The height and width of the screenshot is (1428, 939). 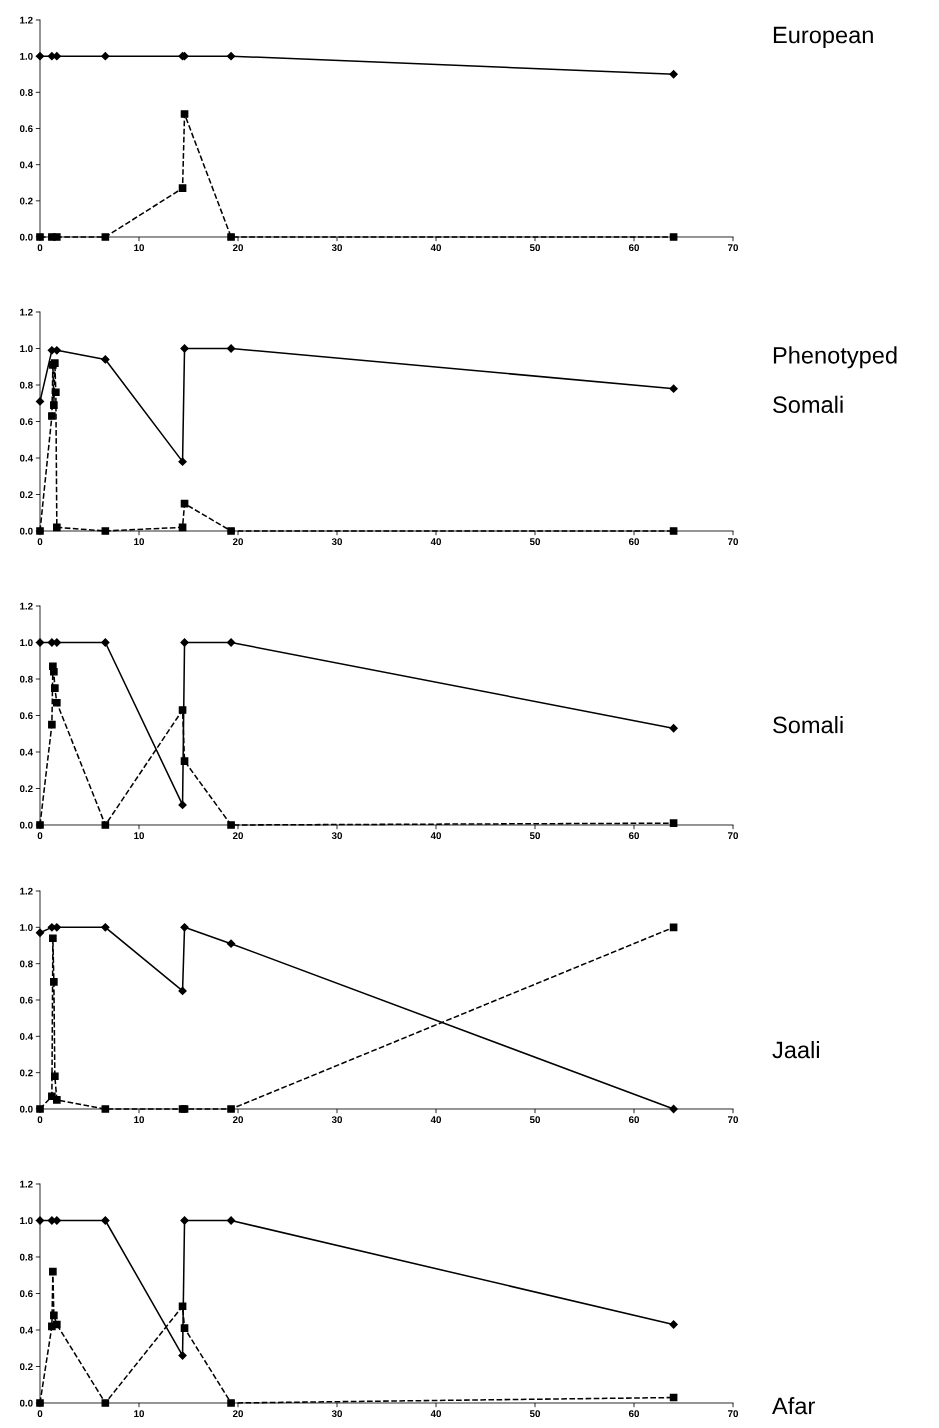 I want to click on text: Phenotyped Somali, so click(x=835, y=380).